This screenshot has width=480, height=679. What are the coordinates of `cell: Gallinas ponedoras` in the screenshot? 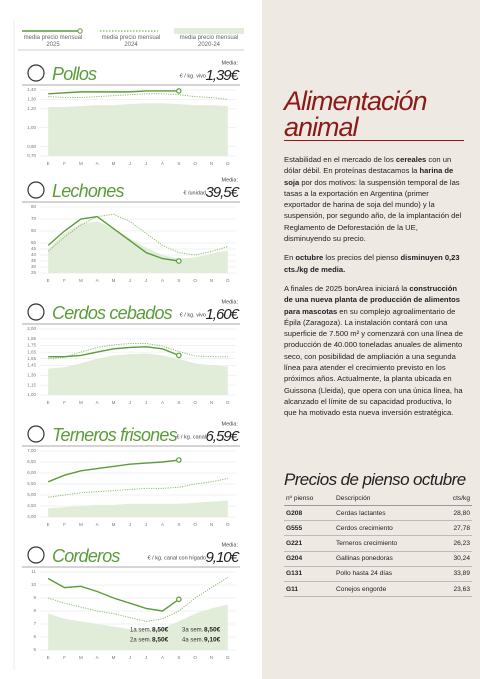 It's located at (386, 559).